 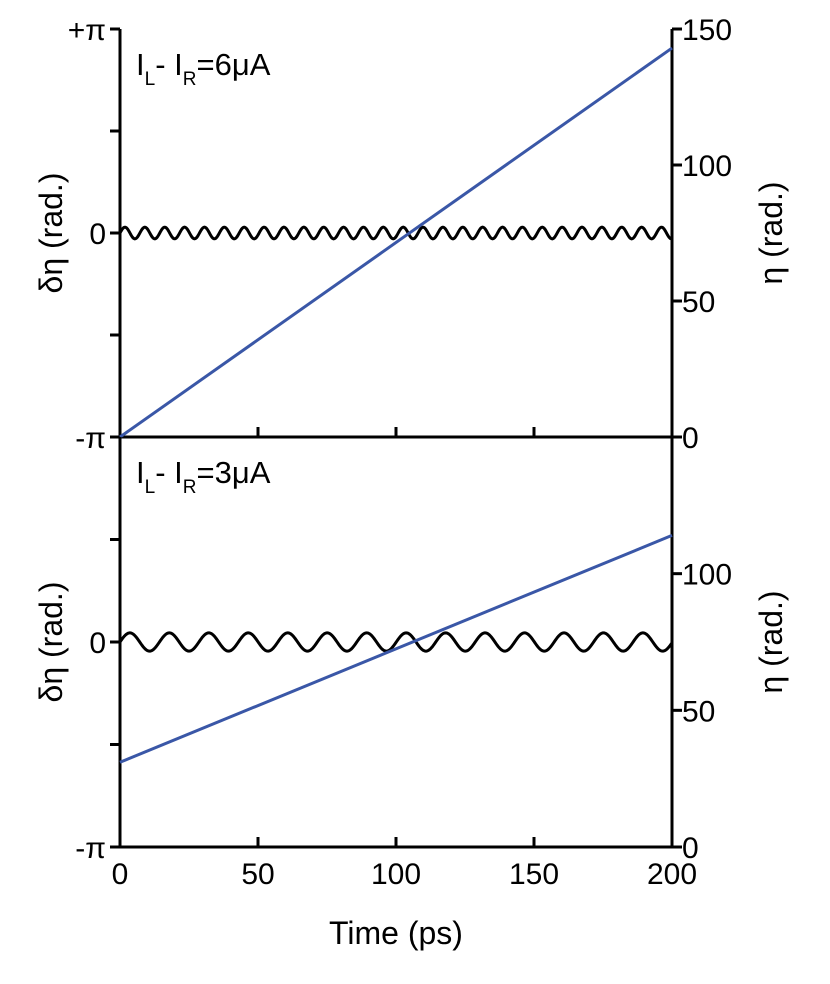 I want to click on x-tick-label: 0, so click(x=120, y=874).